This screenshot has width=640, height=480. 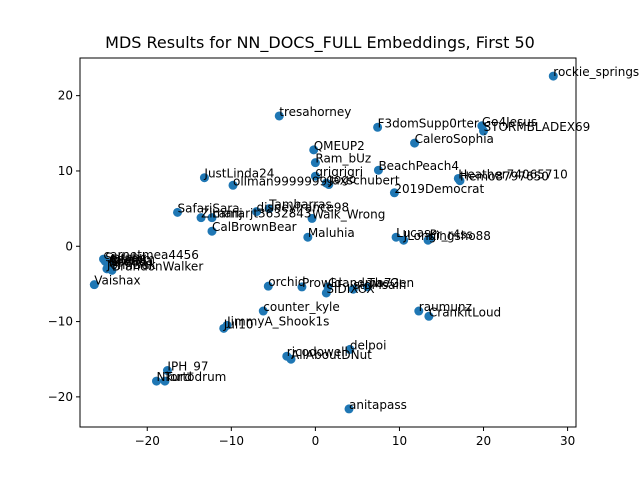 I want to click on point-label: CrankitLoud, so click(x=465, y=312).